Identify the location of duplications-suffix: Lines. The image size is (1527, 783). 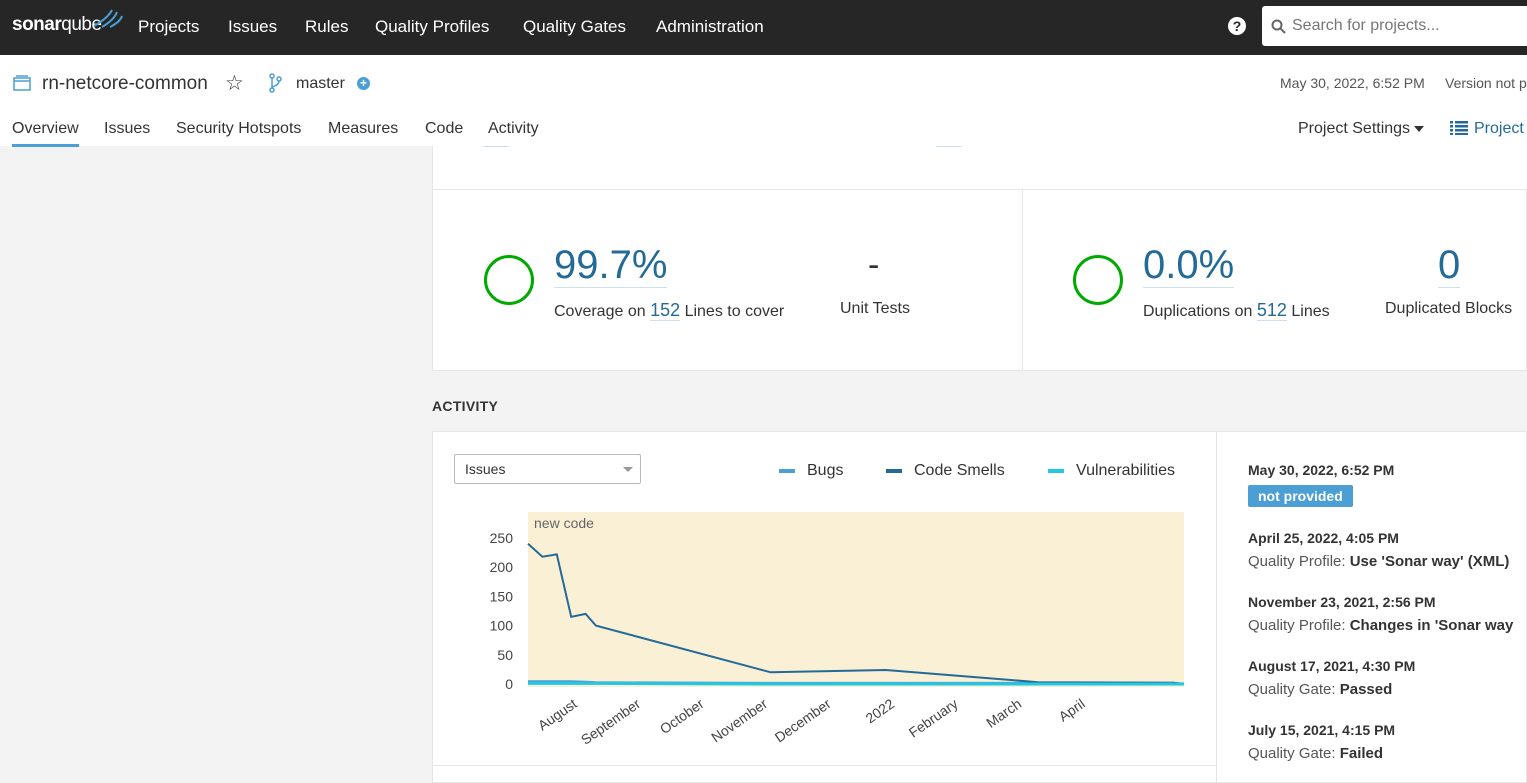
(1310, 311).